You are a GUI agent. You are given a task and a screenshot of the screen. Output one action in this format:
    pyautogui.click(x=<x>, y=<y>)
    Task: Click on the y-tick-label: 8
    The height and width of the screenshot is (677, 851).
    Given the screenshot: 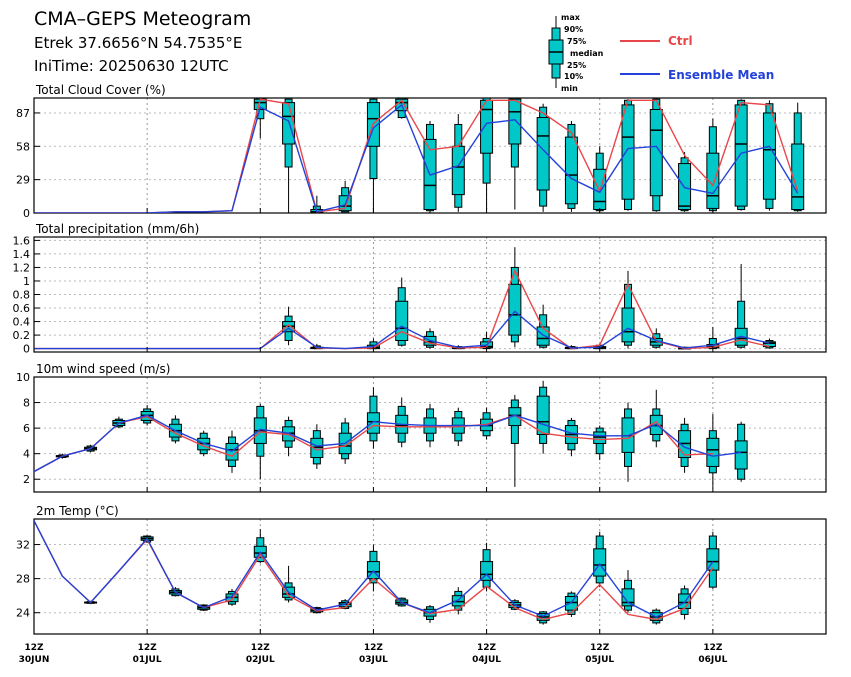 What is the action you would take?
    pyautogui.click(x=26, y=403)
    